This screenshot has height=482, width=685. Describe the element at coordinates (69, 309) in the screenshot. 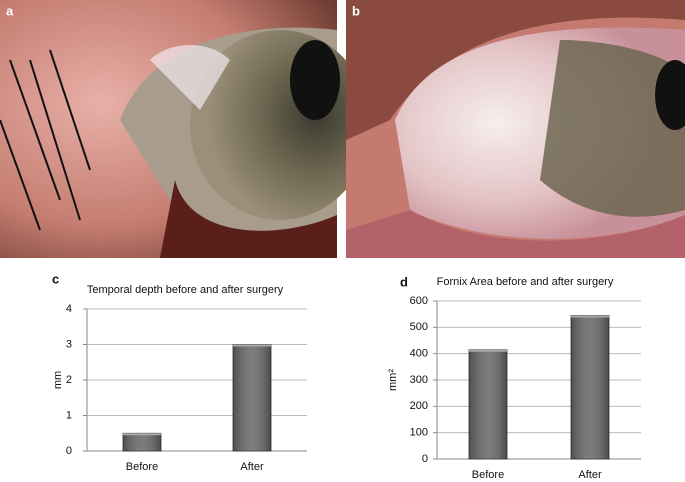

I see `y-tick-label: 4` at that location.